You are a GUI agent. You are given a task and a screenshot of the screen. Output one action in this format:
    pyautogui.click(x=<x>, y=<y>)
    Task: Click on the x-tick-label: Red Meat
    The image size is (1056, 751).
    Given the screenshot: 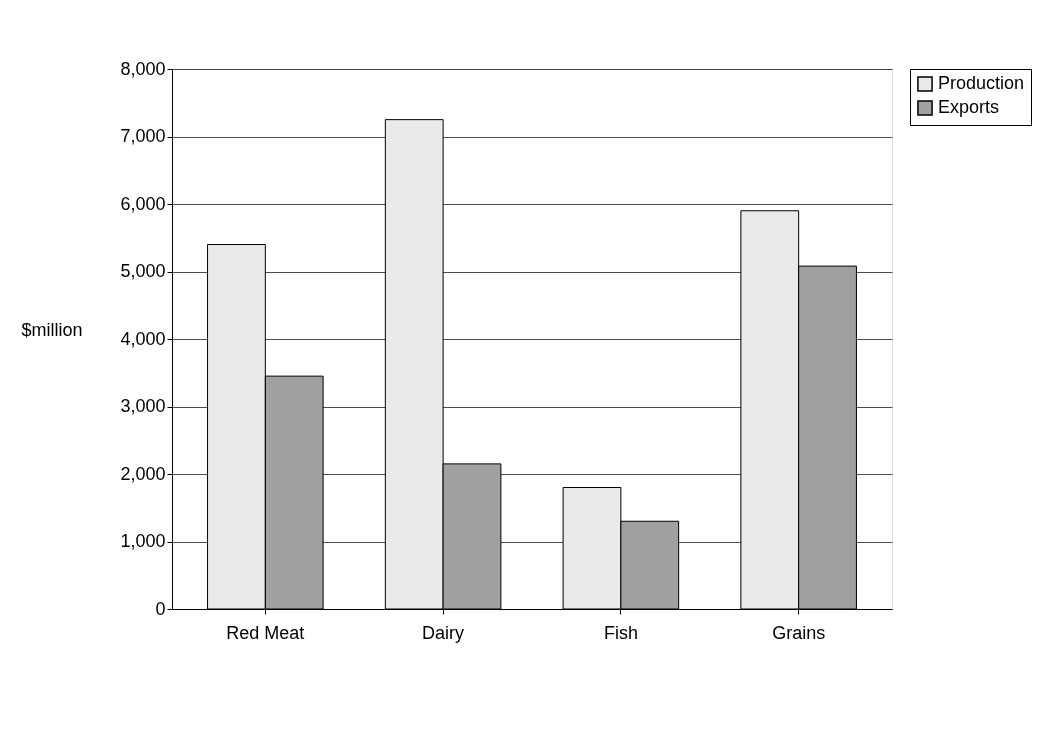 What is the action you would take?
    pyautogui.click(x=265, y=632)
    